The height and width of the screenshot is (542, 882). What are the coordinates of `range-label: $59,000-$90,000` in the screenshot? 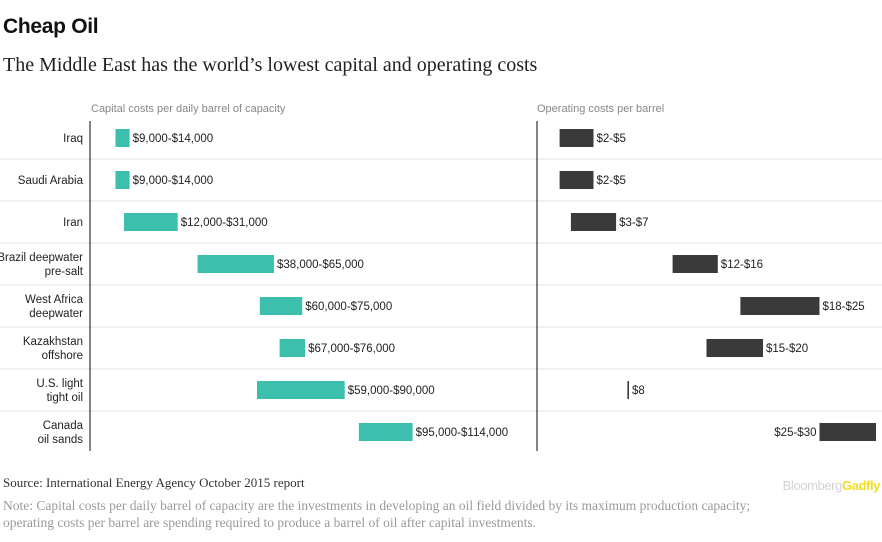 It's located at (391, 391).